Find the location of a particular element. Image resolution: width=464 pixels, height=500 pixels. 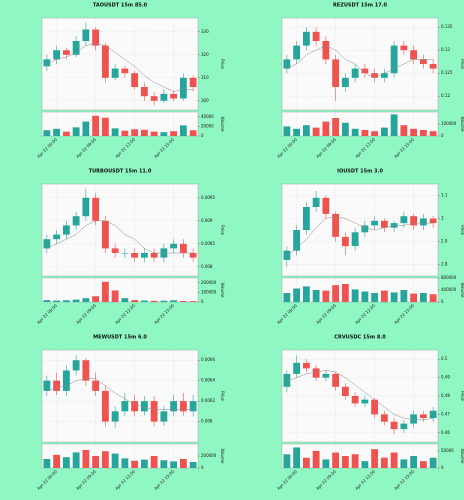

y-tick-label: 2.8 is located at coordinates (444, 264).